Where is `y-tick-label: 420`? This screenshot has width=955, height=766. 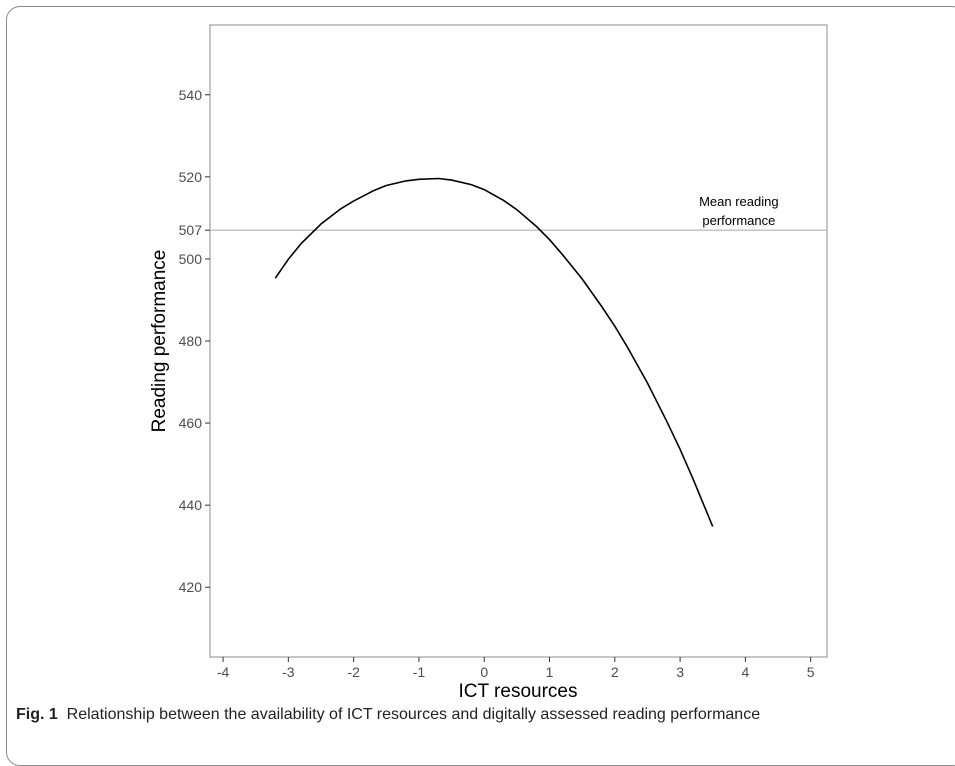 y-tick-label: 420 is located at coordinates (191, 587).